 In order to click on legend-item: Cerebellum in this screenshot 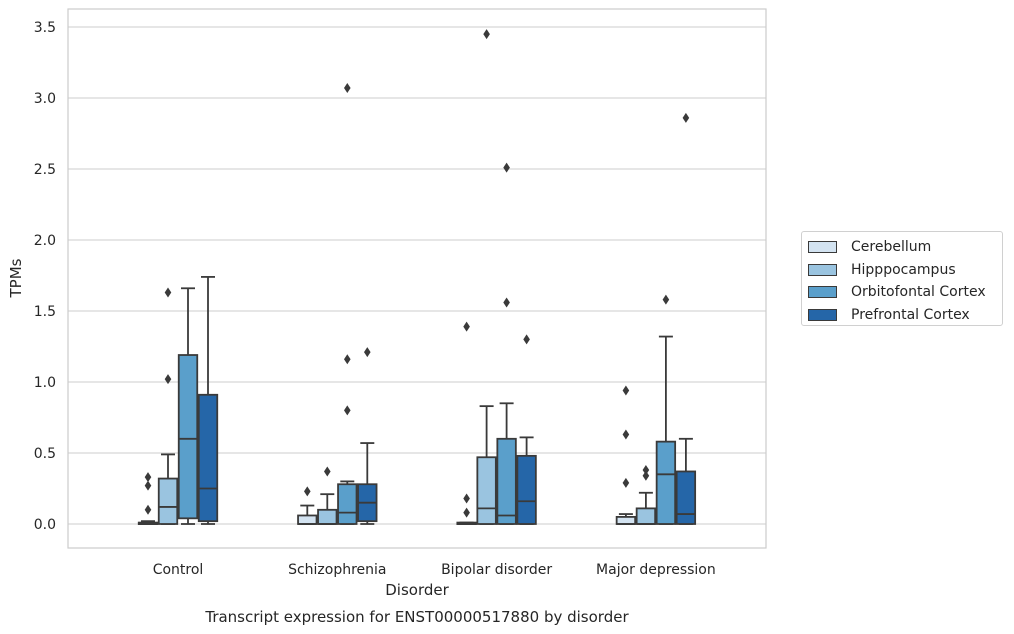, I will do `click(905, 247)`.